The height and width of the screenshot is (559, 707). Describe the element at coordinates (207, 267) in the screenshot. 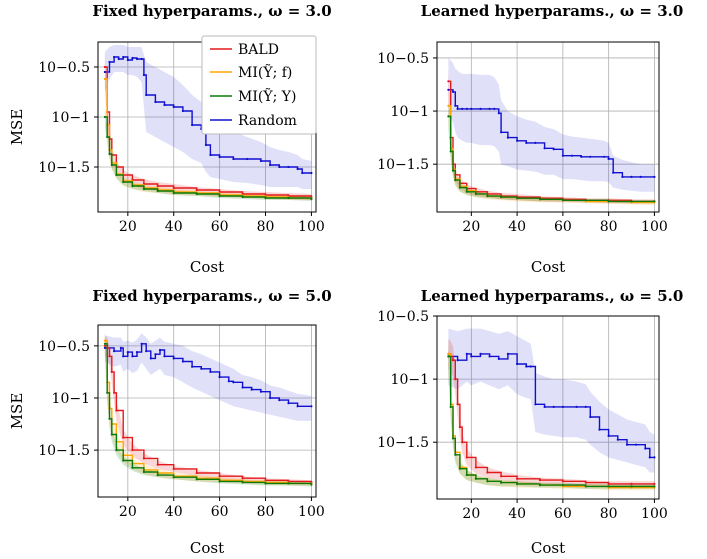

I see `x-axis-label: Cost` at that location.